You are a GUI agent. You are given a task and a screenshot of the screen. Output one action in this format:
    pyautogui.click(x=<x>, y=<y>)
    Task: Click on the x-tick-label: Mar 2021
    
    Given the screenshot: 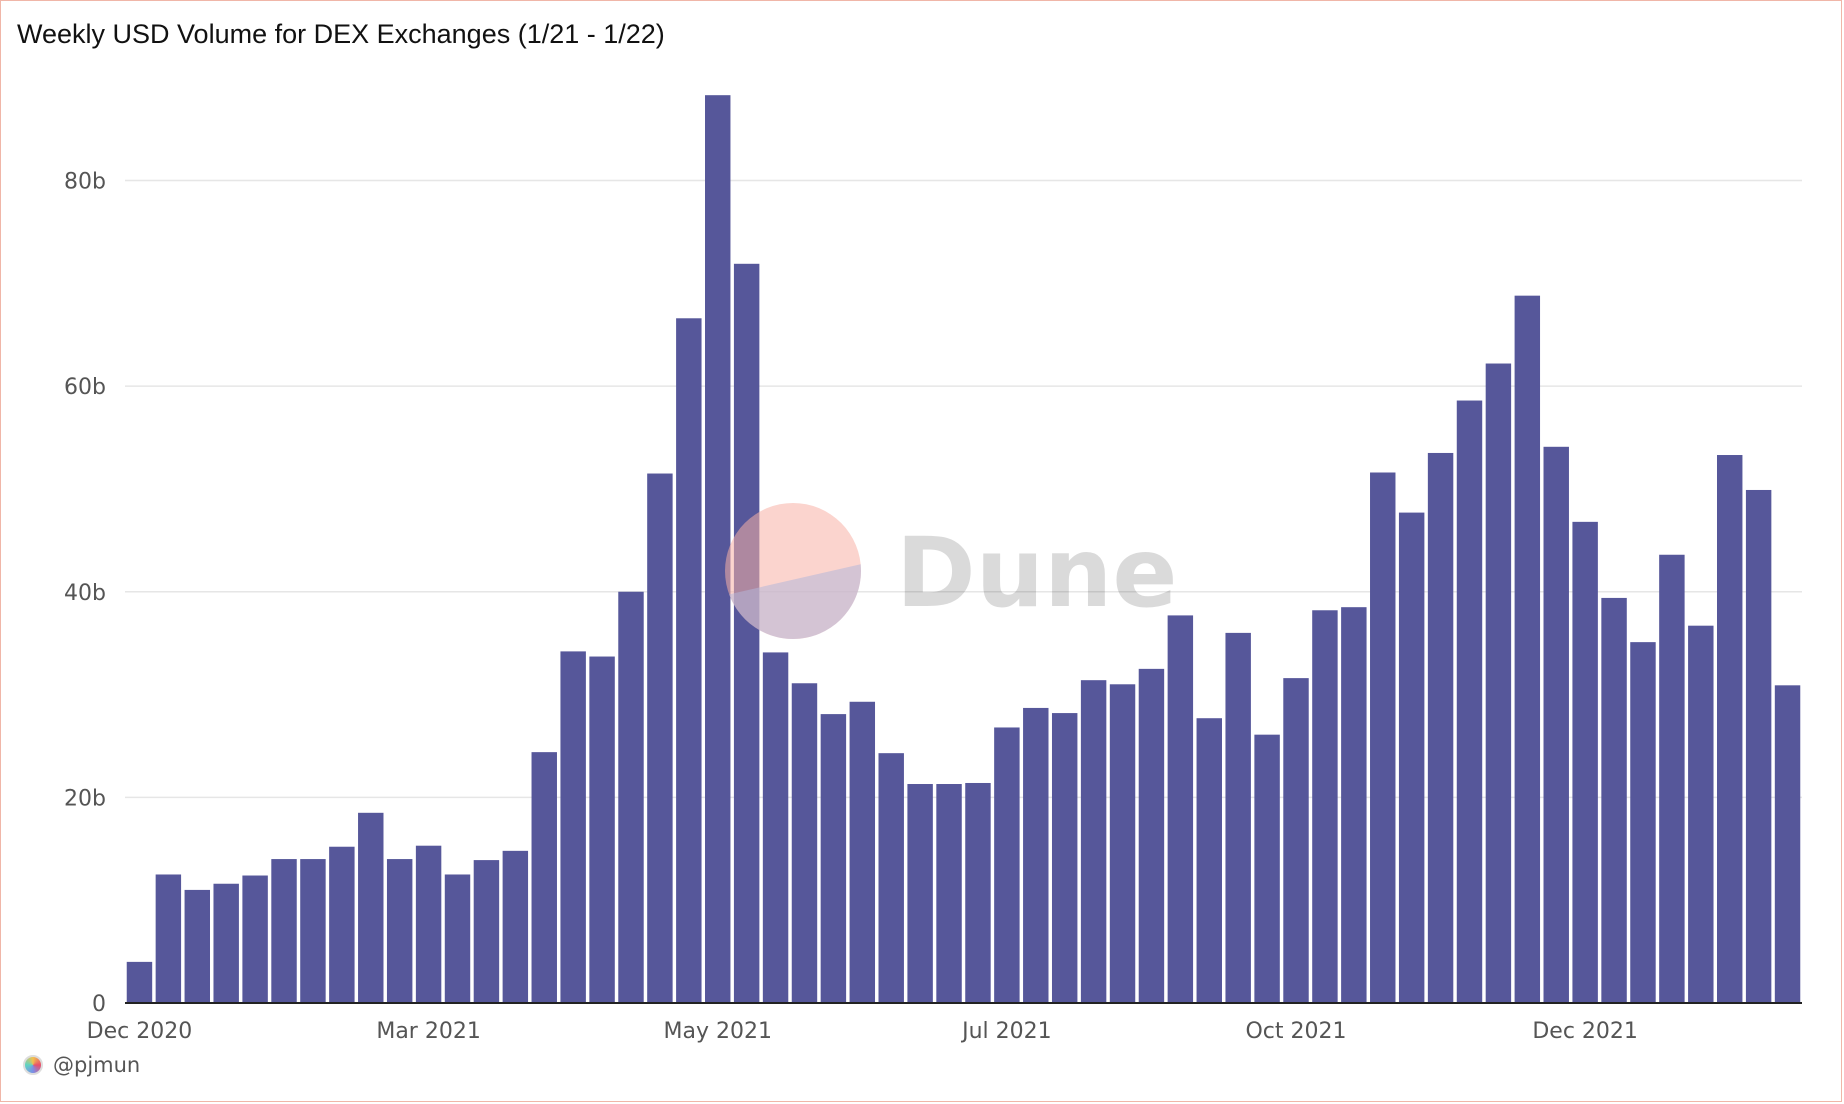 What is the action you would take?
    pyautogui.click(x=428, y=1031)
    